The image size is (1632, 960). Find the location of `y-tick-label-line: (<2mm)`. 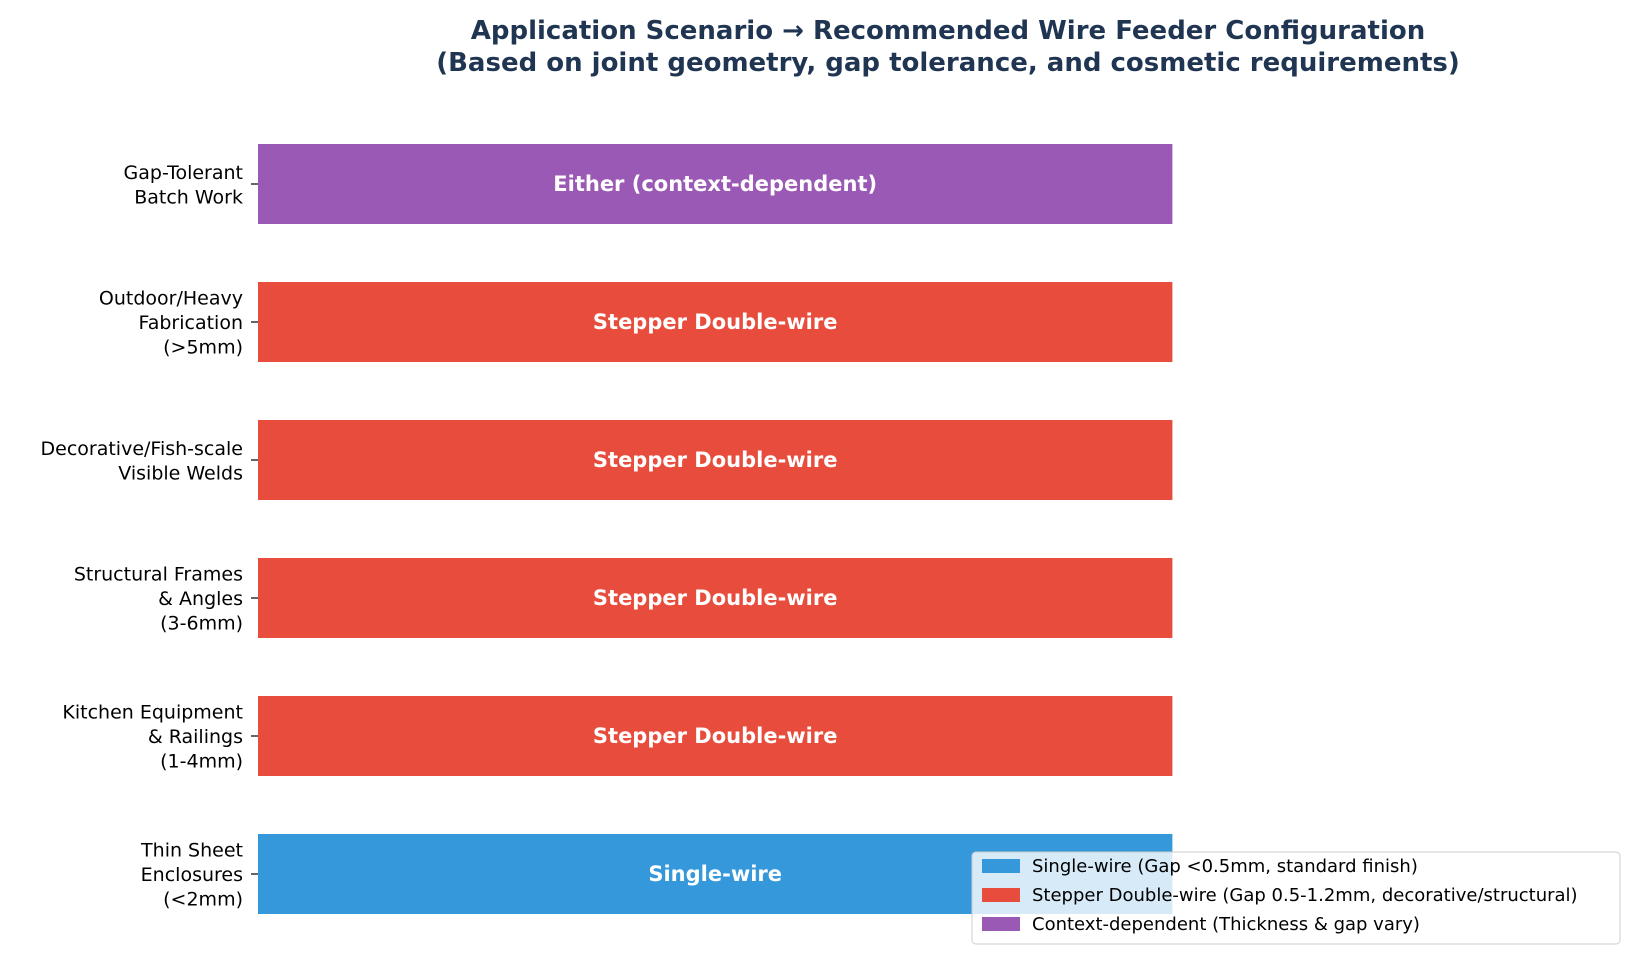

y-tick-label-line: (<2mm) is located at coordinates (203, 900).